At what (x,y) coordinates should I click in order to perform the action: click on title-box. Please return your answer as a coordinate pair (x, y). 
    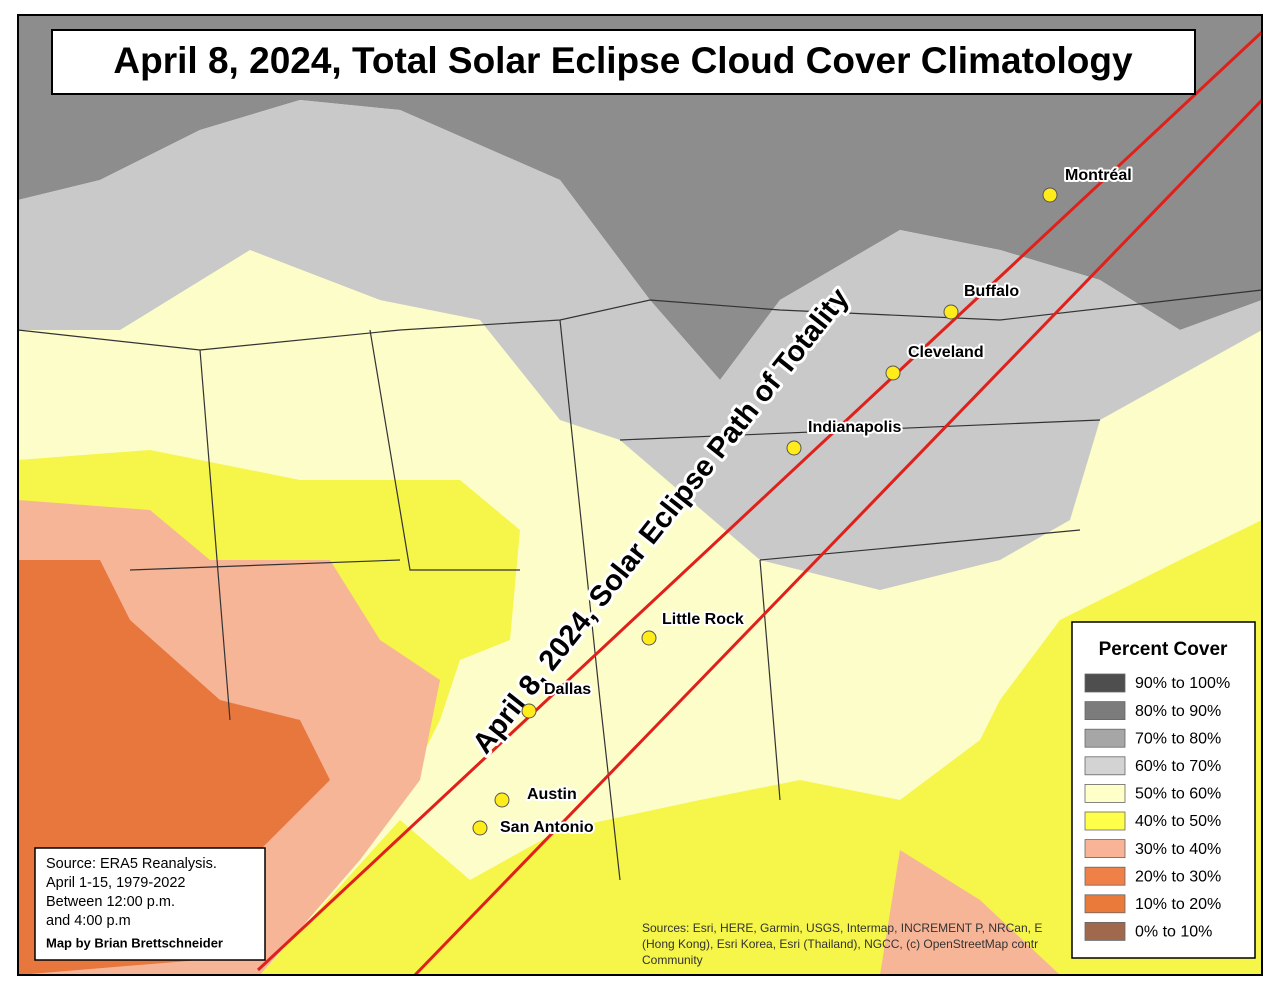
    Looking at the image, I should click on (623, 62).